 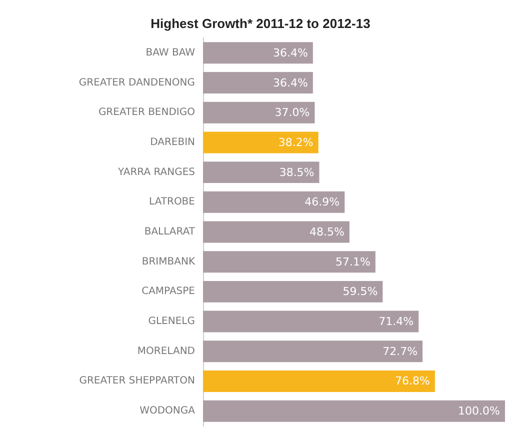 I want to click on data-label: 100.0%, so click(x=479, y=411).